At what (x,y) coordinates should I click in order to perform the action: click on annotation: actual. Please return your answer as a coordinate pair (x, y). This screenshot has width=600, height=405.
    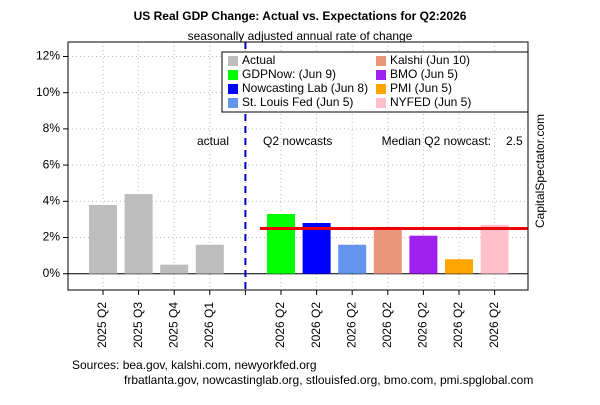
    Looking at the image, I should click on (213, 141).